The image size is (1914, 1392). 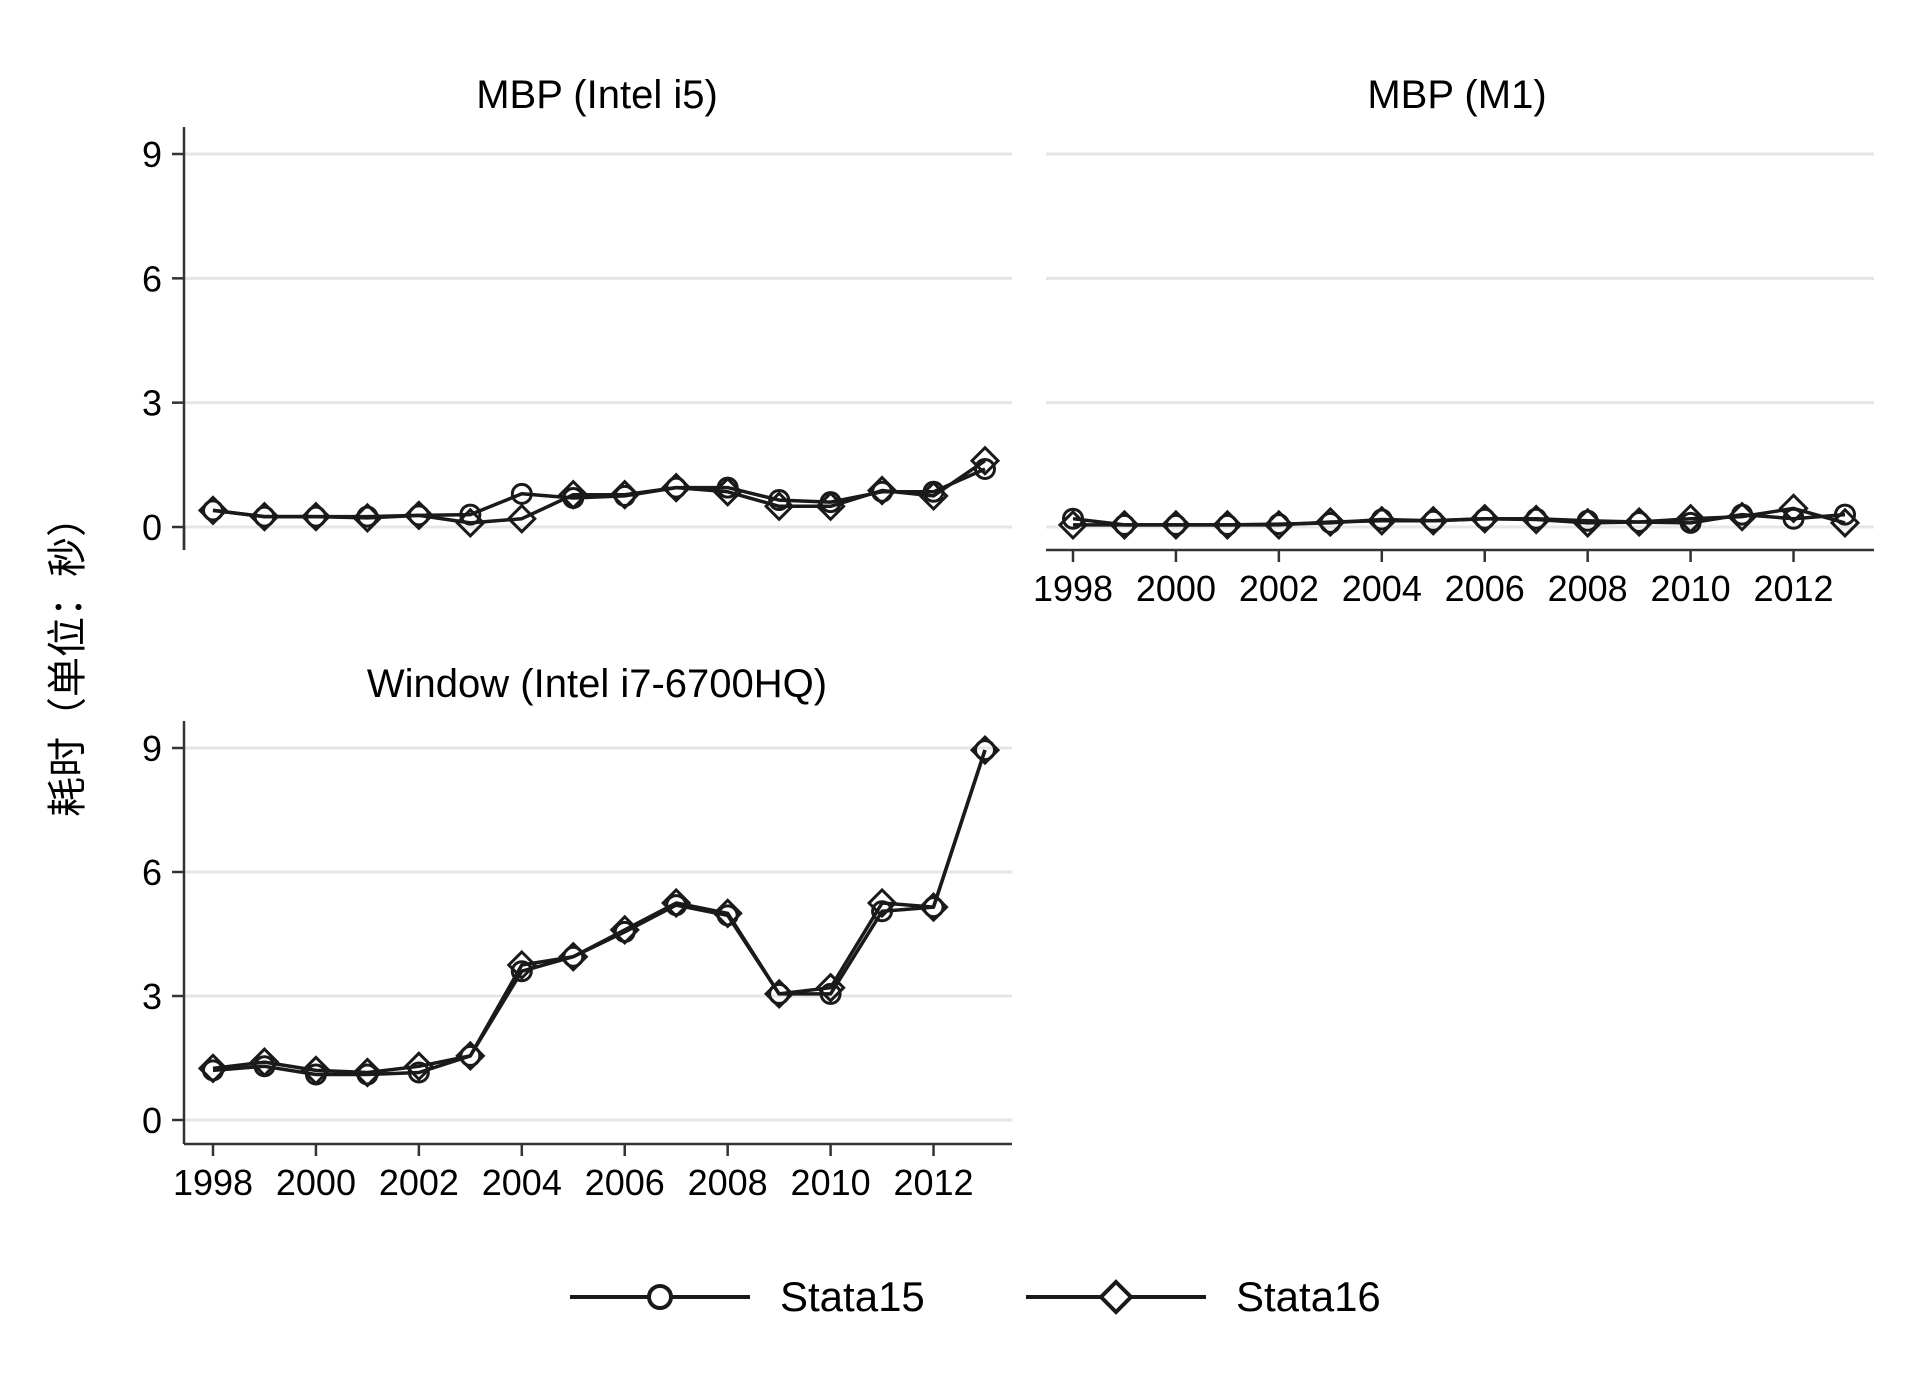 I want to click on panel-title: Window (Intel i7-6700HQ), so click(x=597, y=684).